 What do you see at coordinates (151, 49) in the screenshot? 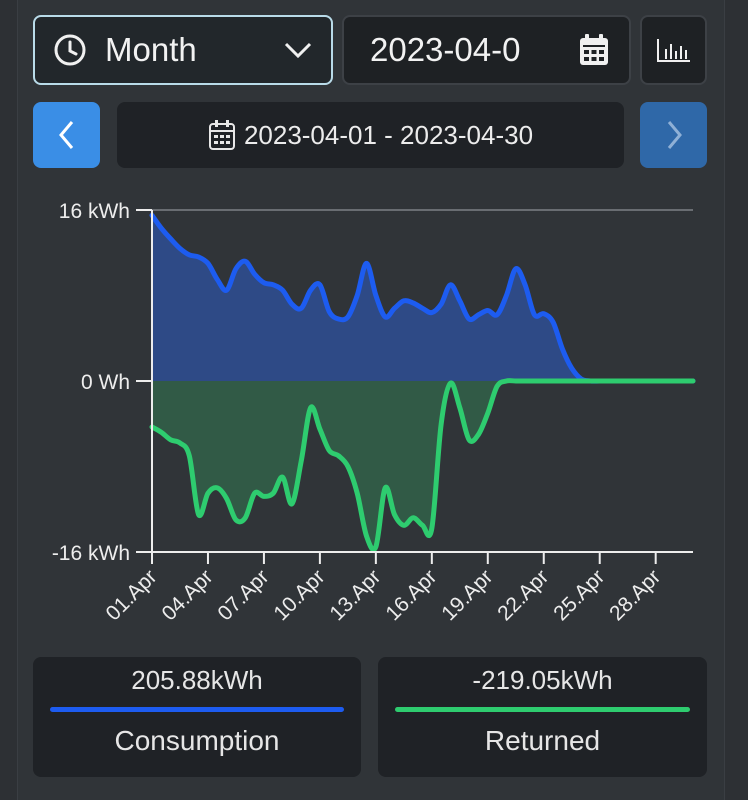
I see `period-value: Month` at bounding box center [151, 49].